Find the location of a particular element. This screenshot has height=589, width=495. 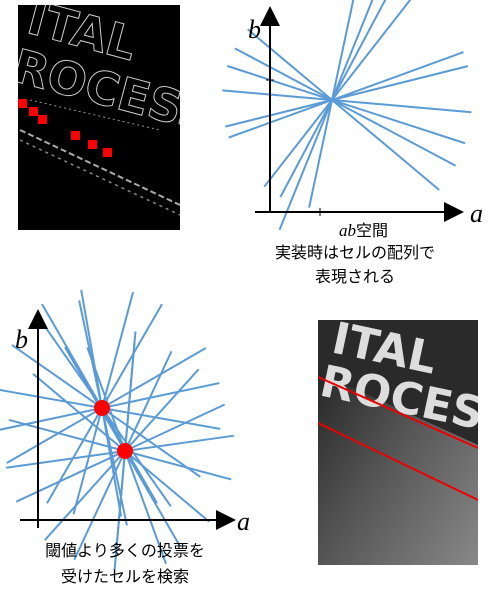

caption-var: ab is located at coordinates (347, 230).